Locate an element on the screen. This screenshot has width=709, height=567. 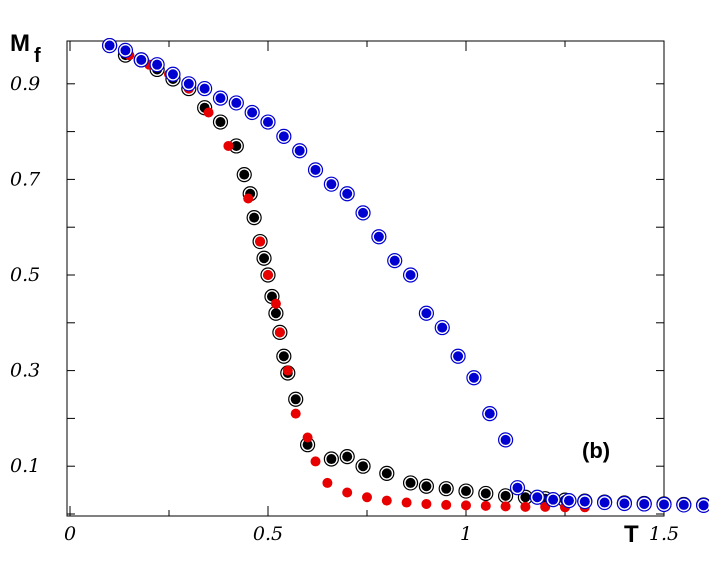
y-tick-labels: 0.1 0.3 0.5 0.7 0.9 is located at coordinates (25, 275).